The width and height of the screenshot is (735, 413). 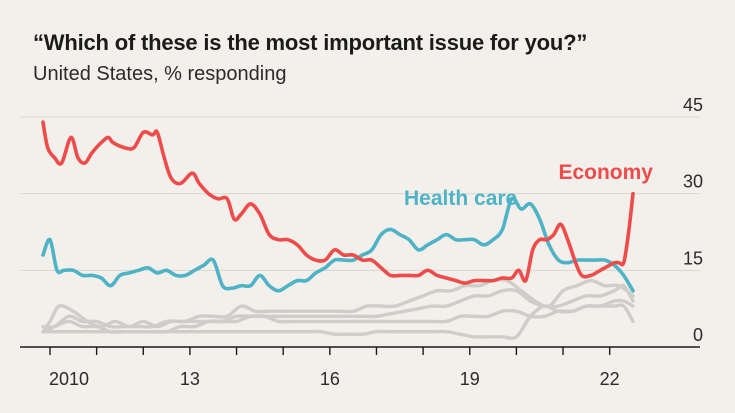 What do you see at coordinates (528, 185) in the screenshot?
I see `series-labels: Economy Health care` at bounding box center [528, 185].